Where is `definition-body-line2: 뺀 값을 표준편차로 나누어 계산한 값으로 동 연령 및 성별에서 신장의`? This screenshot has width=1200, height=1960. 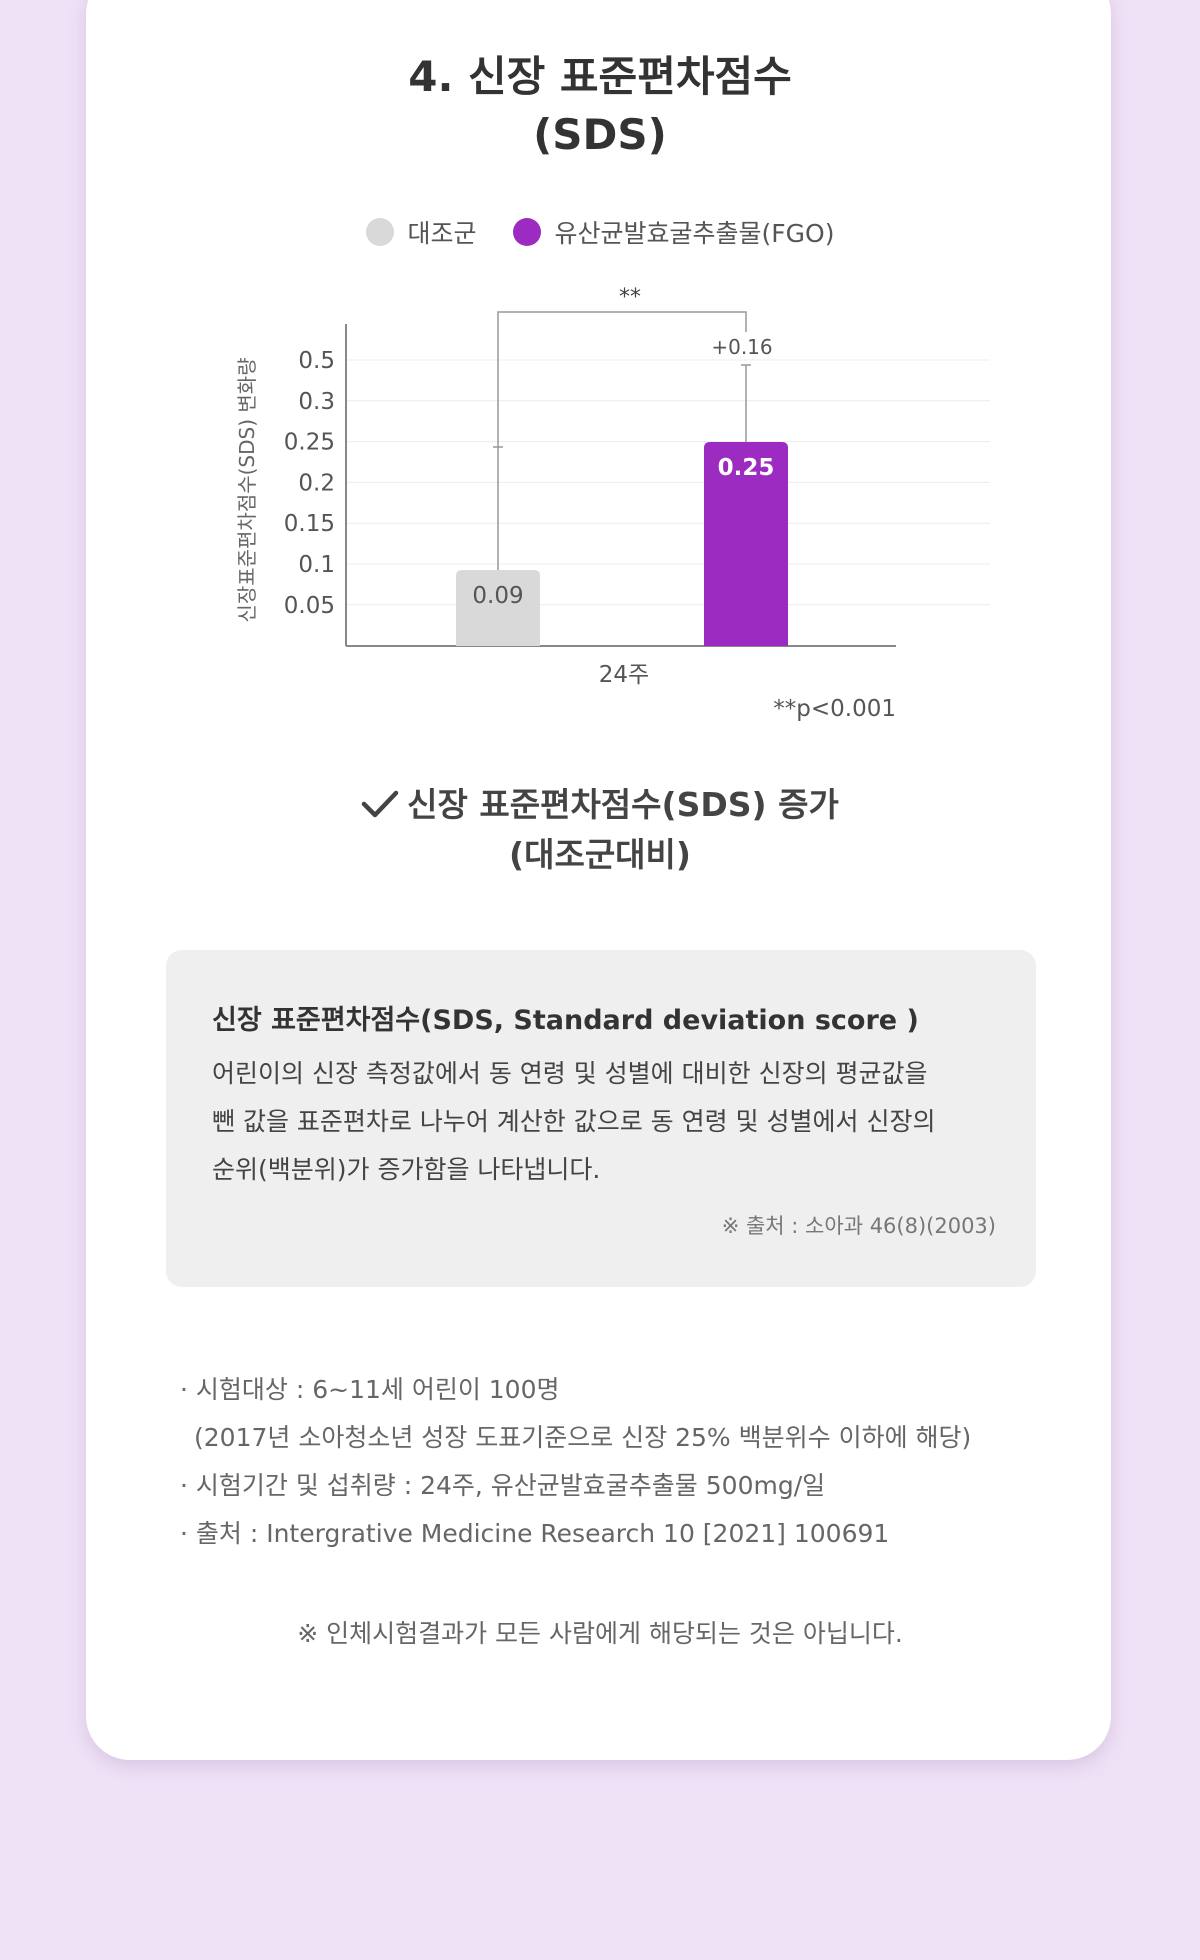 definition-body-line2: 뺀 값을 표준편차로 나누어 계산한 값으로 동 연령 및 성별에서 신장의 is located at coordinates (574, 1121).